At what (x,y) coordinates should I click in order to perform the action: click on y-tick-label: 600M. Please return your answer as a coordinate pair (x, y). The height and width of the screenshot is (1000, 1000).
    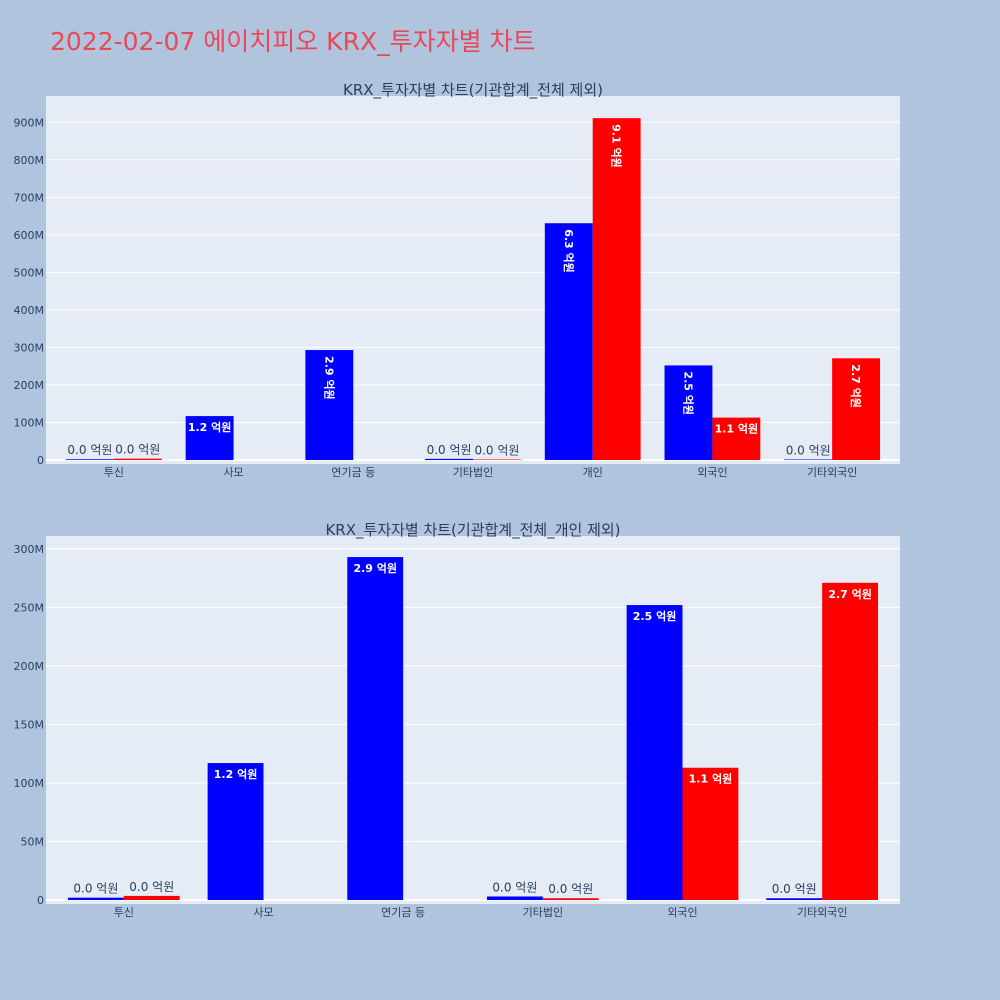
    Looking at the image, I should click on (29, 235).